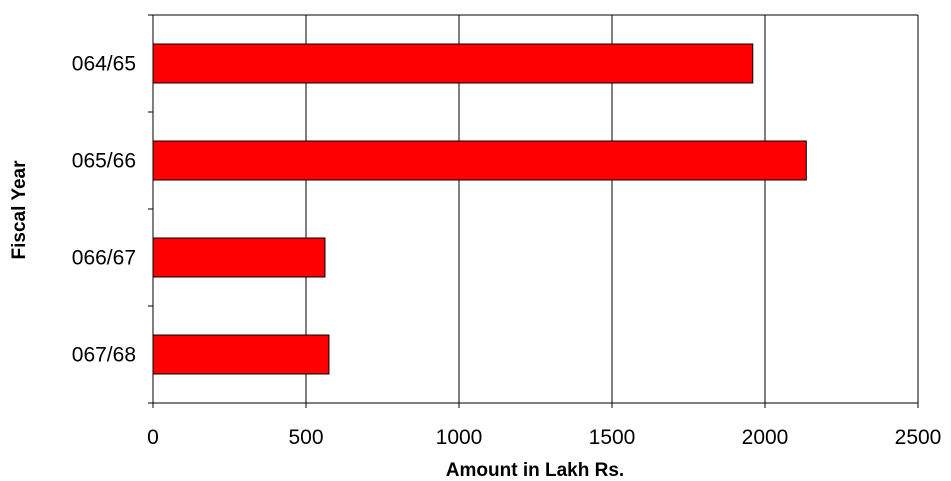 This screenshot has width=951, height=481. What do you see at coordinates (19, 210) in the screenshot?
I see `y-axis-title: Fiscal Year` at bounding box center [19, 210].